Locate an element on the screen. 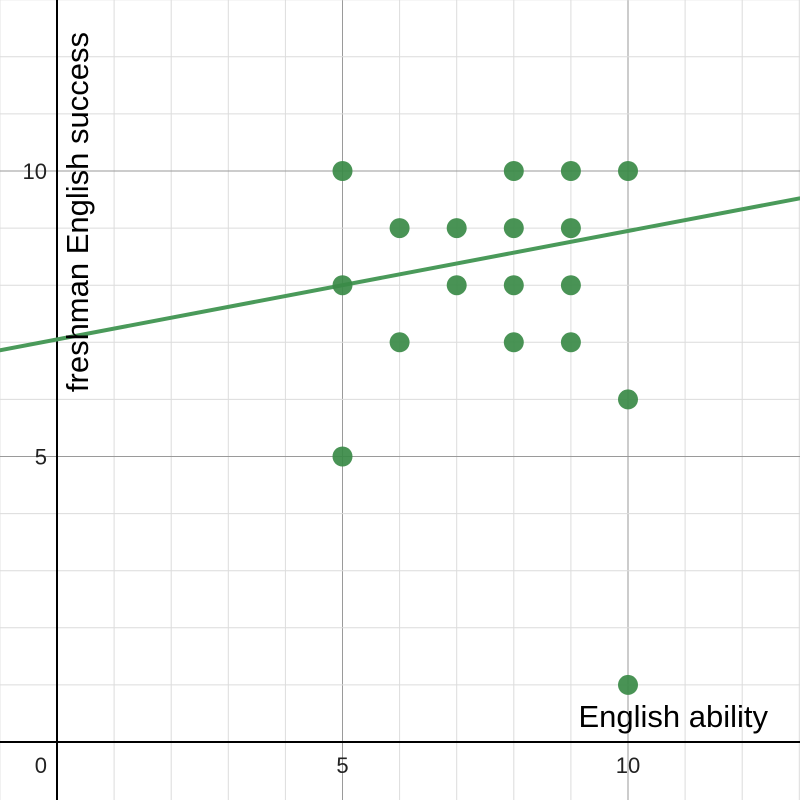 This screenshot has width=800, height=800. x-tick-label: 10 is located at coordinates (628, 765).